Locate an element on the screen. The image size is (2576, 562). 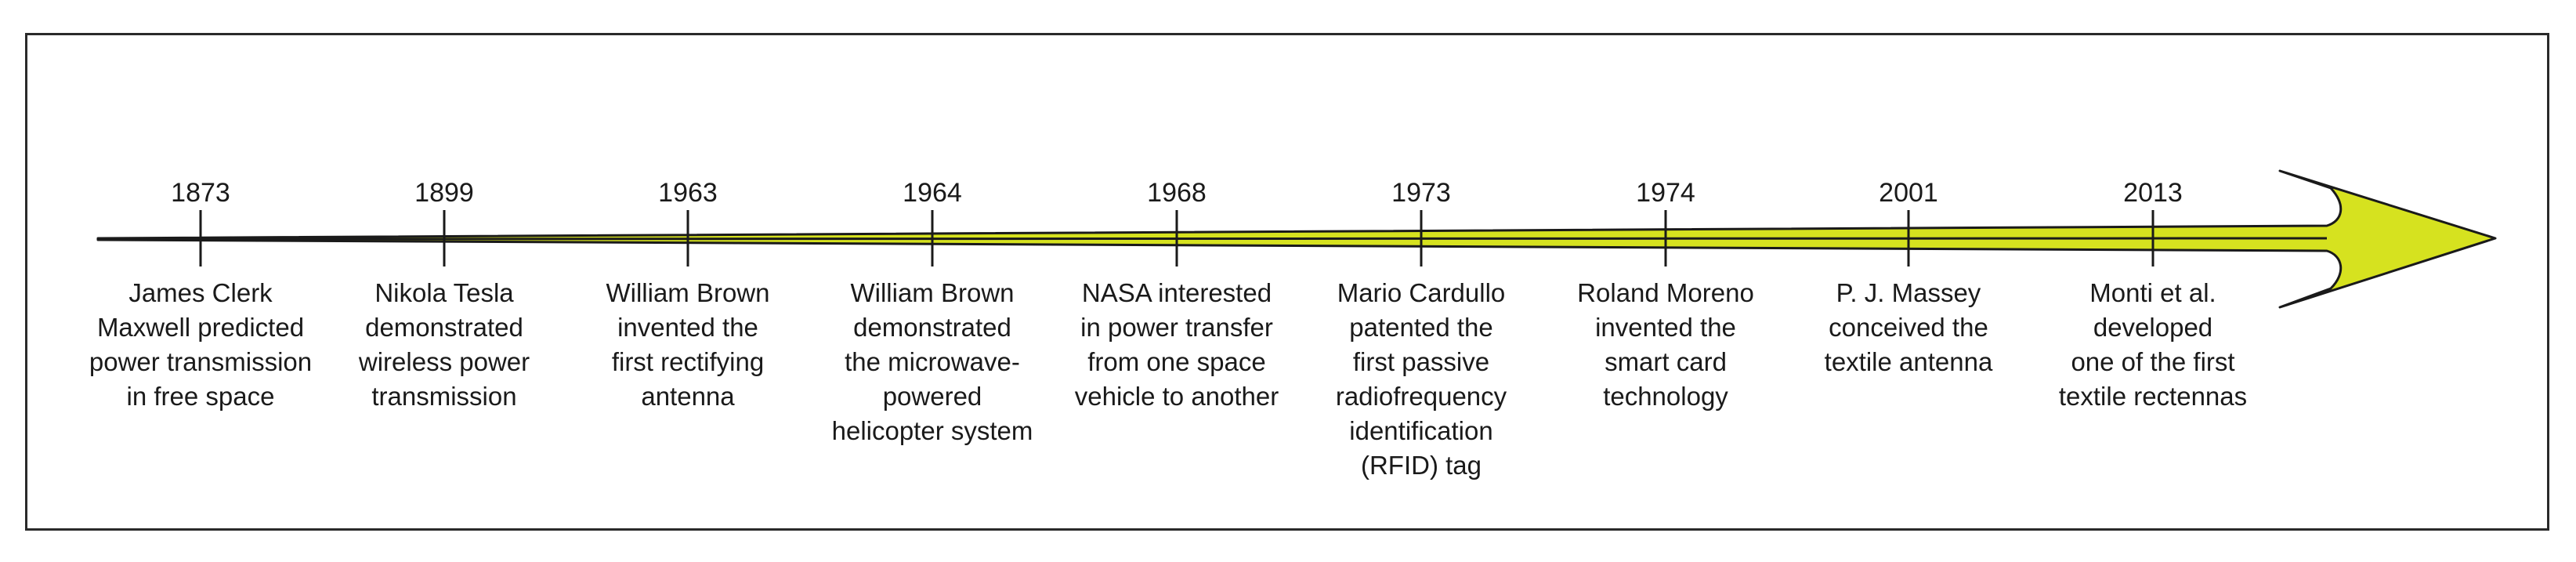
event-year: 1963 is located at coordinates (688, 193).